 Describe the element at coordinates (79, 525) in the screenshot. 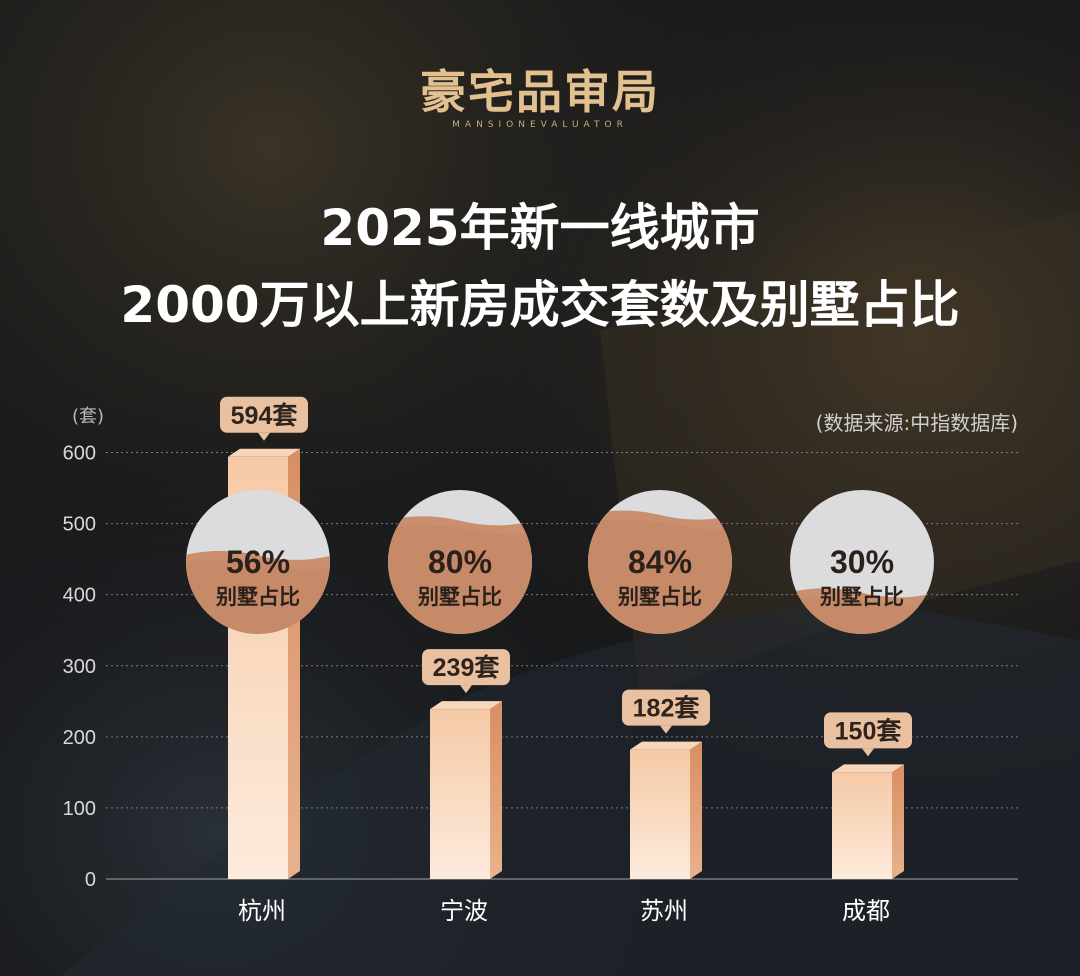

I see `y-tick-label: 500` at that location.